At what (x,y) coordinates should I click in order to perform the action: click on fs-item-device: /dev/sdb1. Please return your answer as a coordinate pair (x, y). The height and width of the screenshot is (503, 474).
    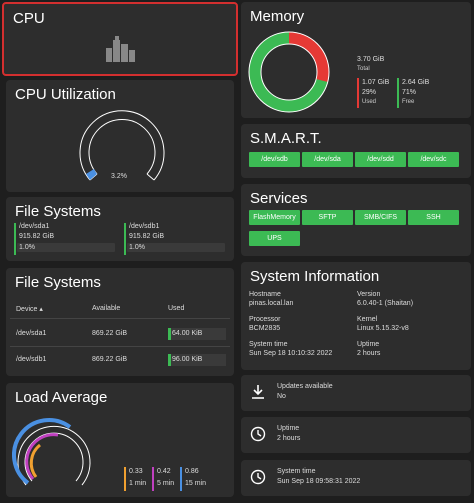
    Looking at the image, I should click on (144, 226).